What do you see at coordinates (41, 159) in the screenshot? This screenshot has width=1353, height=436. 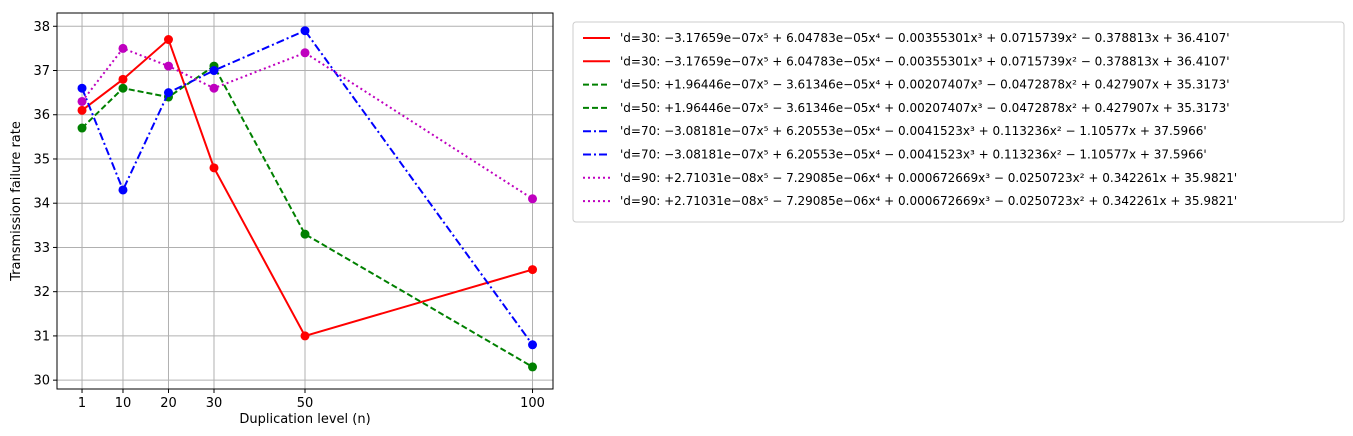 I see `y-tick-label: 35` at bounding box center [41, 159].